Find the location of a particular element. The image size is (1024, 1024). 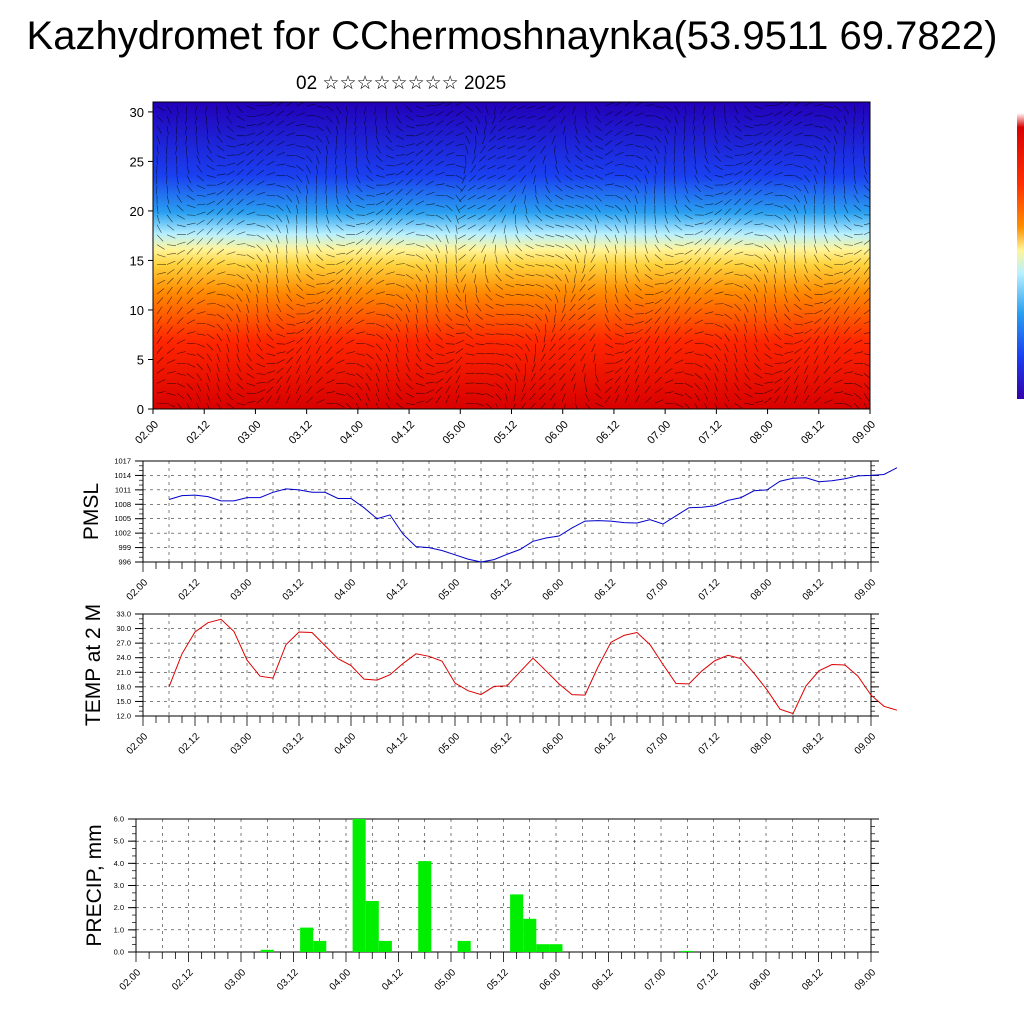

pmsl-axis-title: PMSL is located at coordinates (91, 511).